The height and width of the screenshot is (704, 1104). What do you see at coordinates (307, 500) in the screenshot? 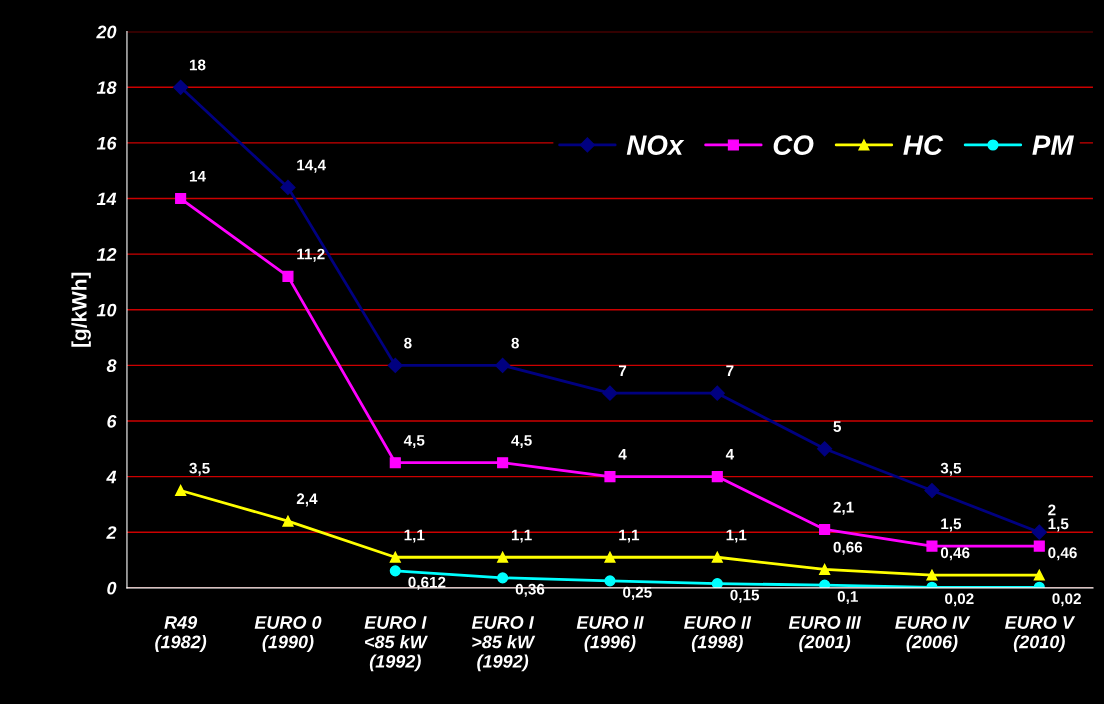
I see `data-label: 2,4` at bounding box center [307, 500].